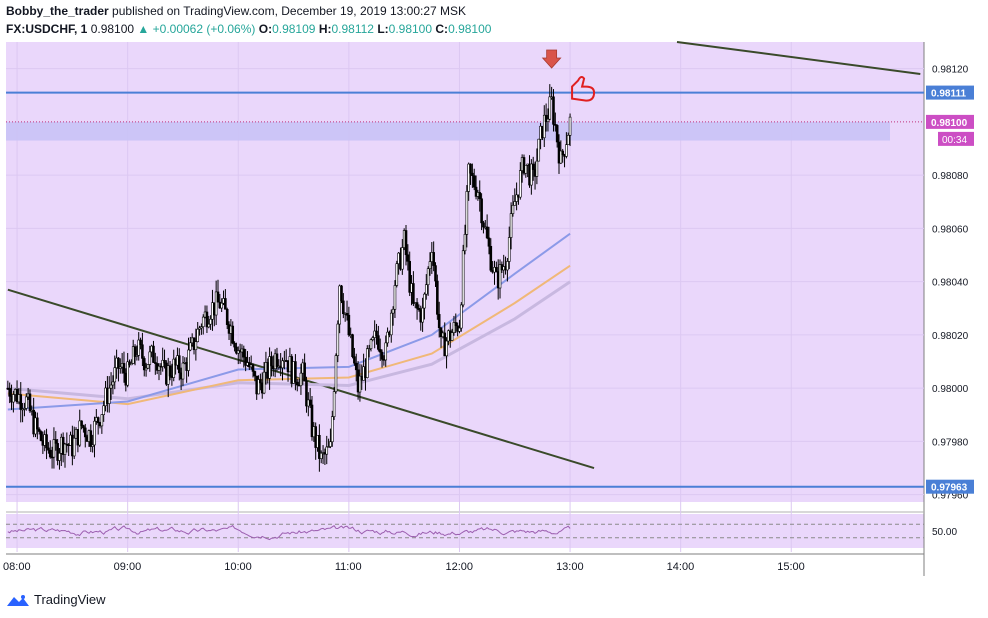 The height and width of the screenshot is (618, 988). Describe the element at coordinates (70, 599) in the screenshot. I see `brand-name: TradingView` at that location.